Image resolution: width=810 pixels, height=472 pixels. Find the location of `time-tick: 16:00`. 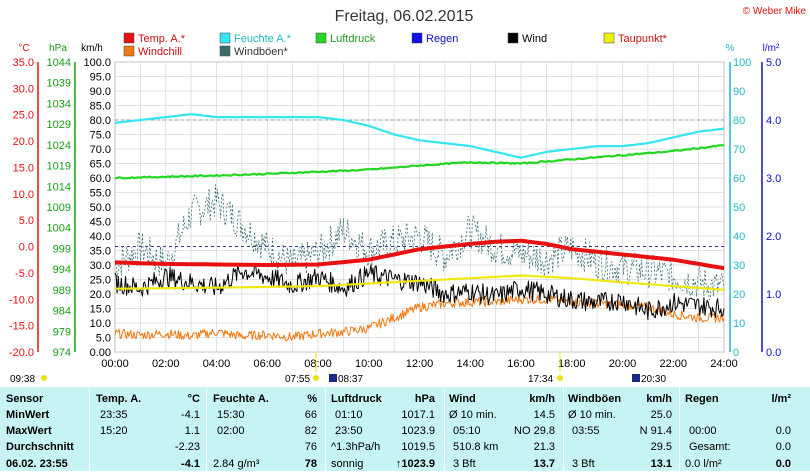

time-tick: 16:00 is located at coordinates (521, 364).